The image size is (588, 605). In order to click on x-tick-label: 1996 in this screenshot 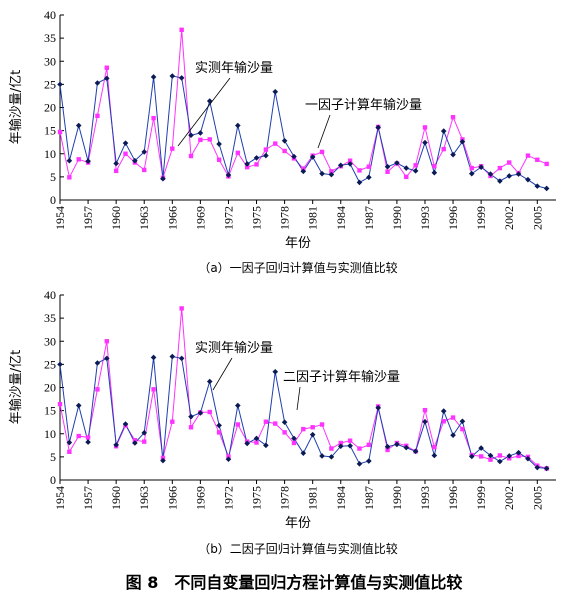, I will do `click(453, 498)`.